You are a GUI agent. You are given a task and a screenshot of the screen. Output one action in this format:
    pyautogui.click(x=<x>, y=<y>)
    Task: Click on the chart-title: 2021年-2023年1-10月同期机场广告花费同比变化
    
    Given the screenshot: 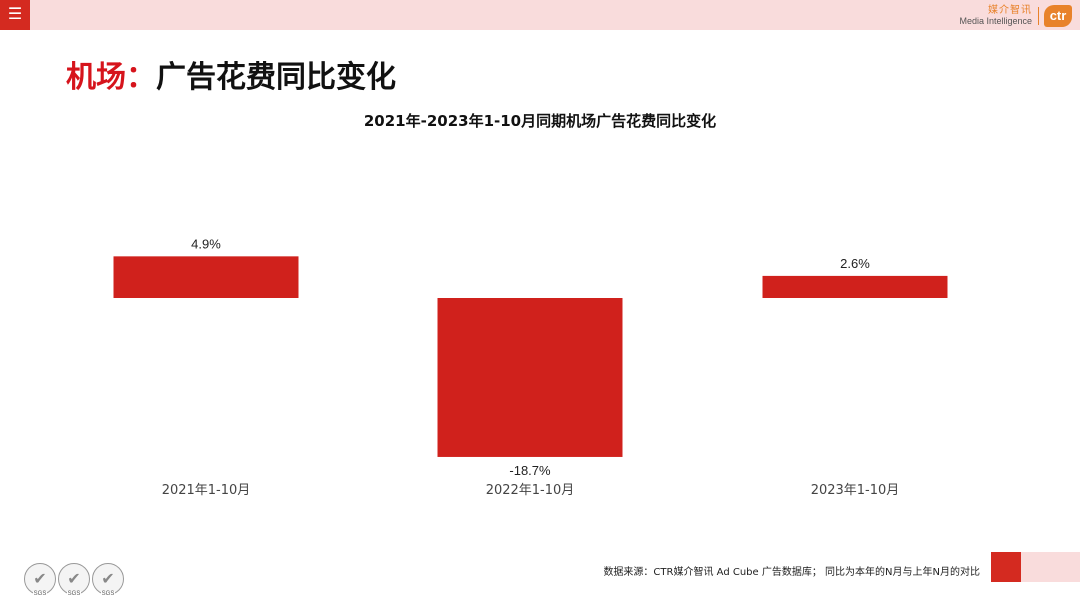 What is the action you would take?
    pyautogui.click(x=540, y=121)
    